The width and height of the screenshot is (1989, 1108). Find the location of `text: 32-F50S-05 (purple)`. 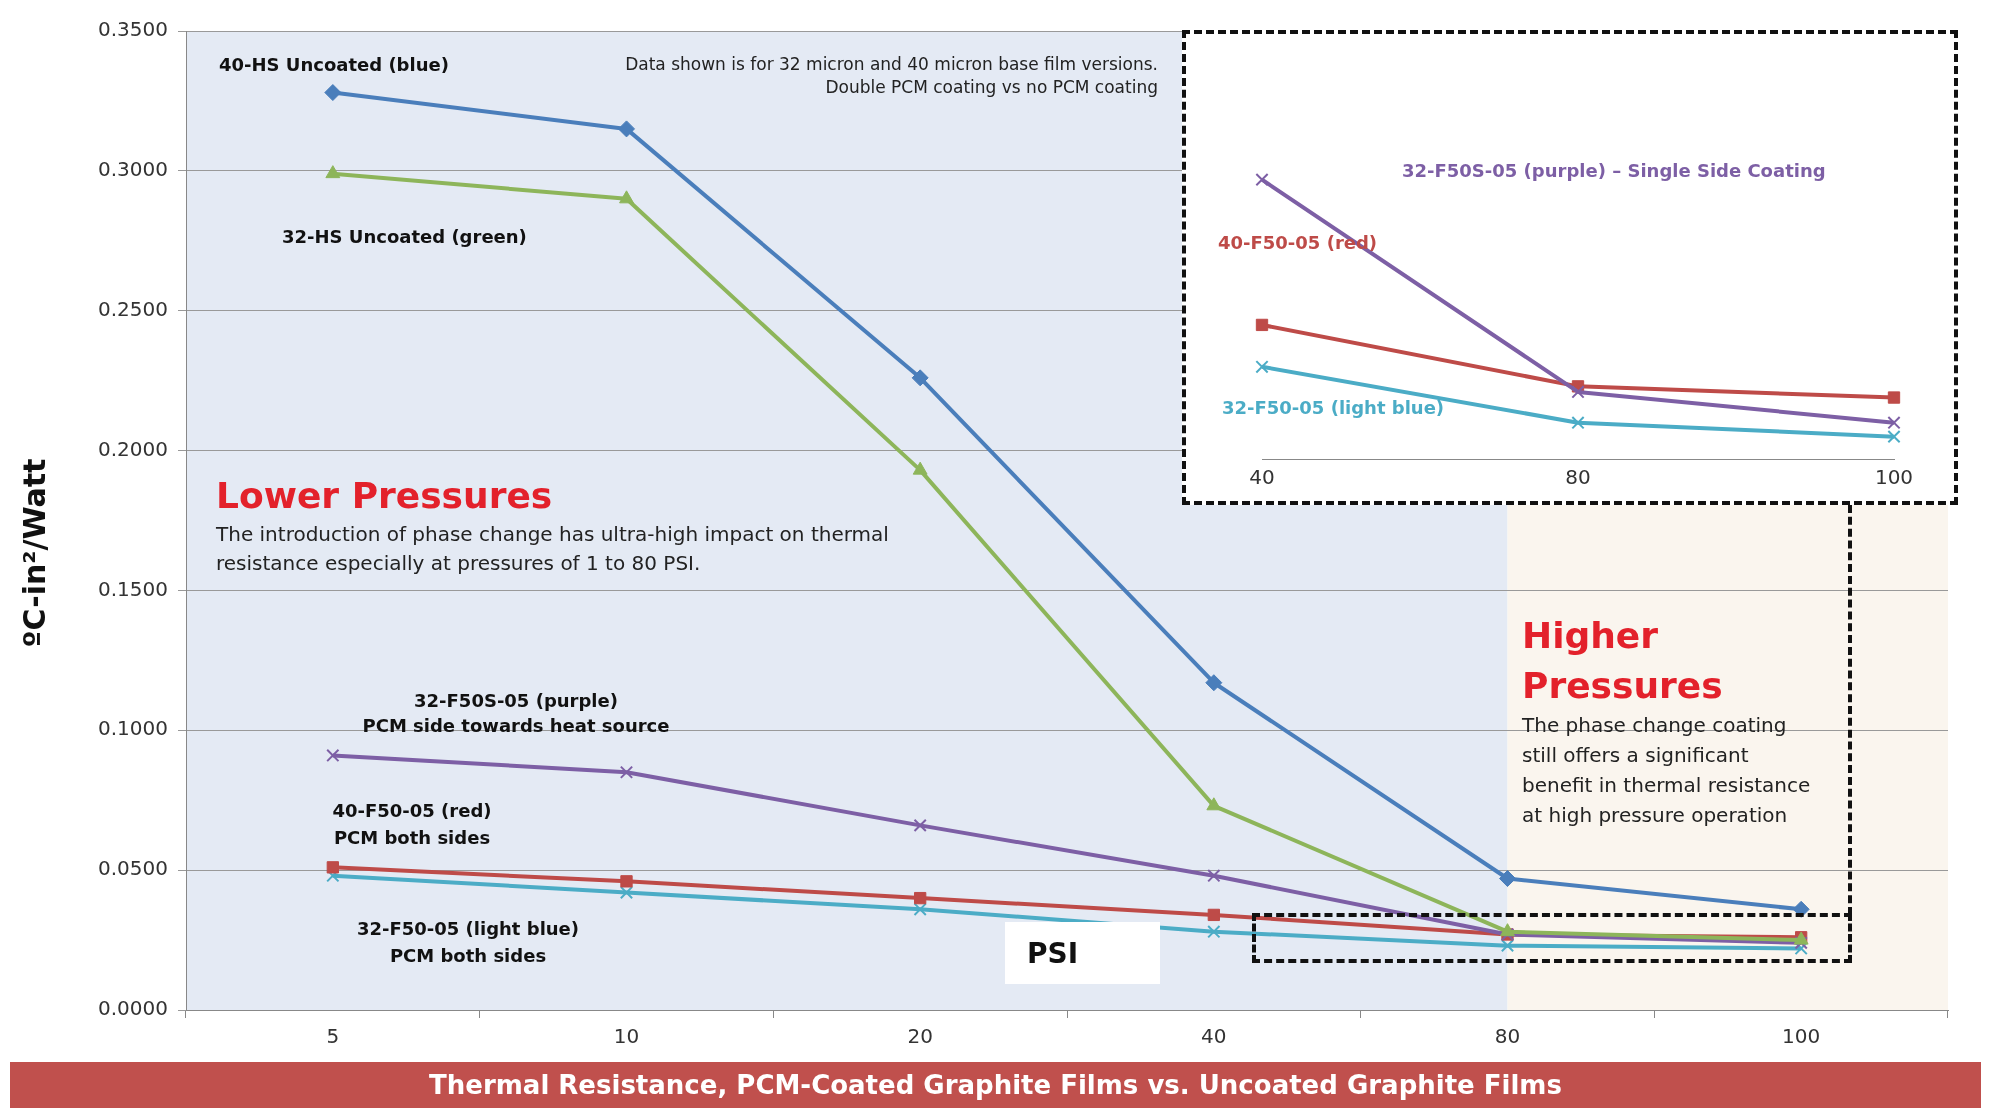

text: 32-F50S-05 (purple) is located at coordinates (516, 700).